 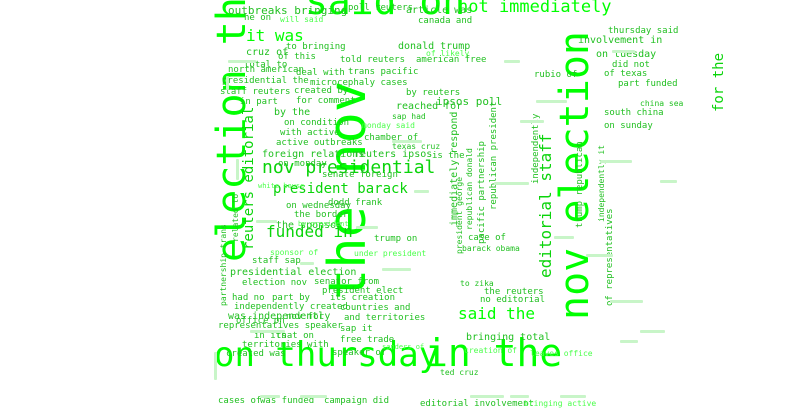 I want to click on cloud-word: part by, so click(x=291, y=298).